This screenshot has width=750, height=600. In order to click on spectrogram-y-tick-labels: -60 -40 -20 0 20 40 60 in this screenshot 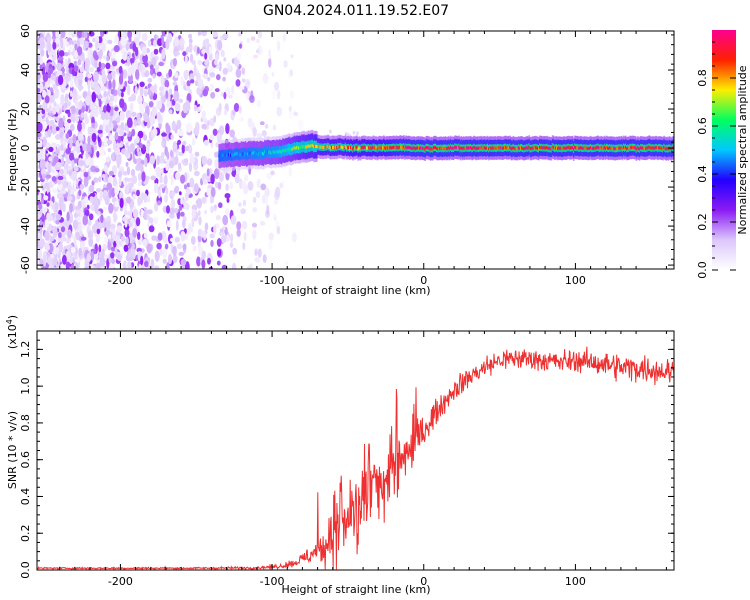, I will do `click(25, 149)`.